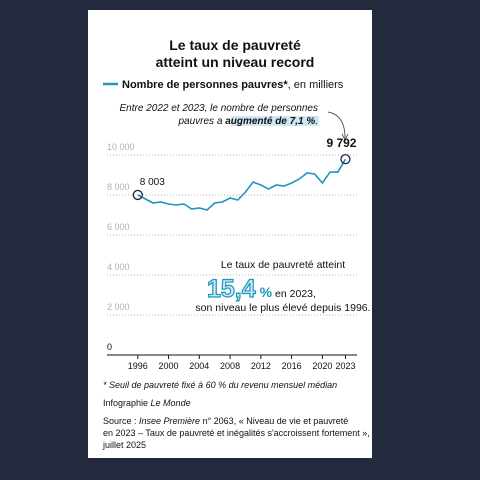 The image size is (480, 480). I want to click on source: juillet 2025, so click(124, 445).